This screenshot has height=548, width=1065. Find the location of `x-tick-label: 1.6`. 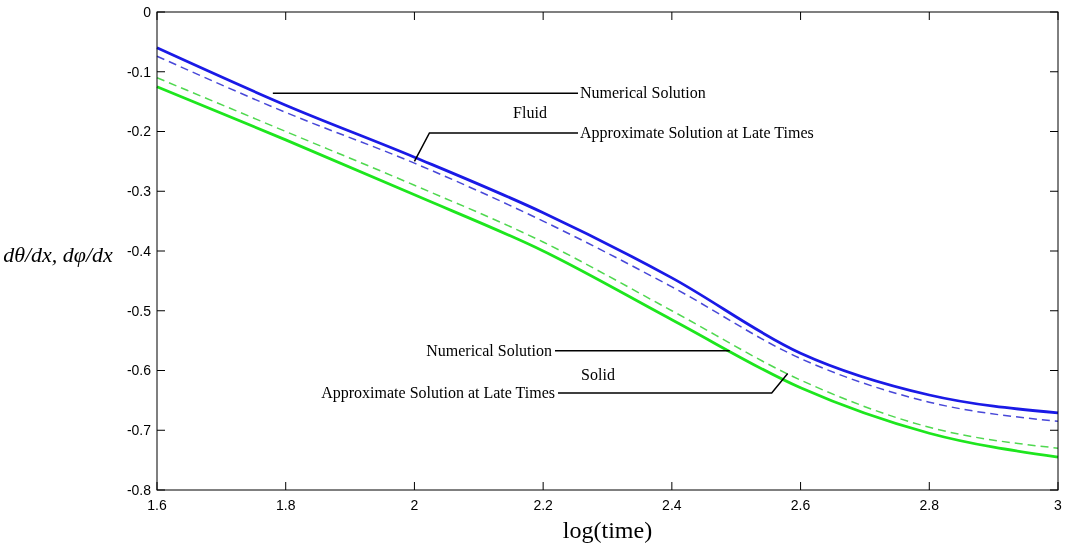

x-tick-label: 1.6 is located at coordinates (157, 505).